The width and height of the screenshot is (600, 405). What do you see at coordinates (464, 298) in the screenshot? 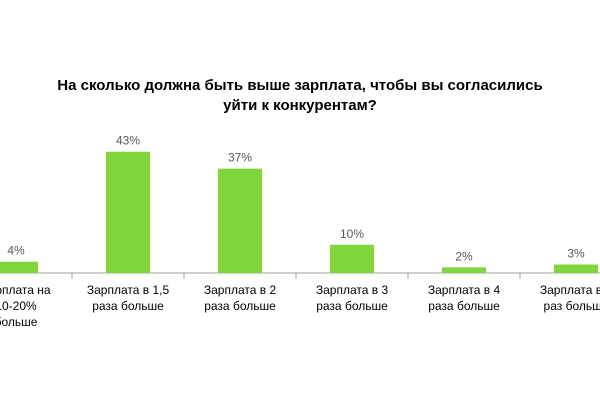
I see `category-label: Зарплата в 4 раза больше` at bounding box center [464, 298].